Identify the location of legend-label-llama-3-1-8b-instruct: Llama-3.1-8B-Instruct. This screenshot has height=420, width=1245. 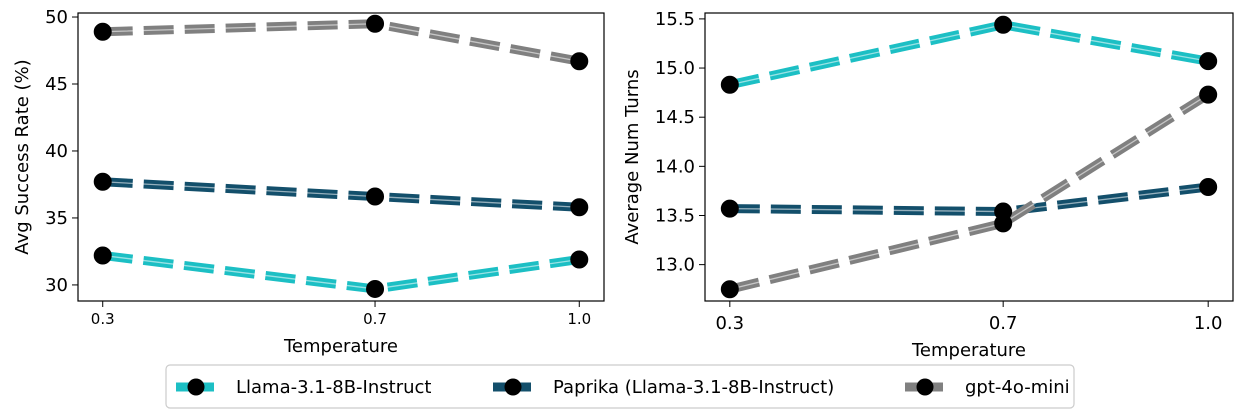
(333, 387).